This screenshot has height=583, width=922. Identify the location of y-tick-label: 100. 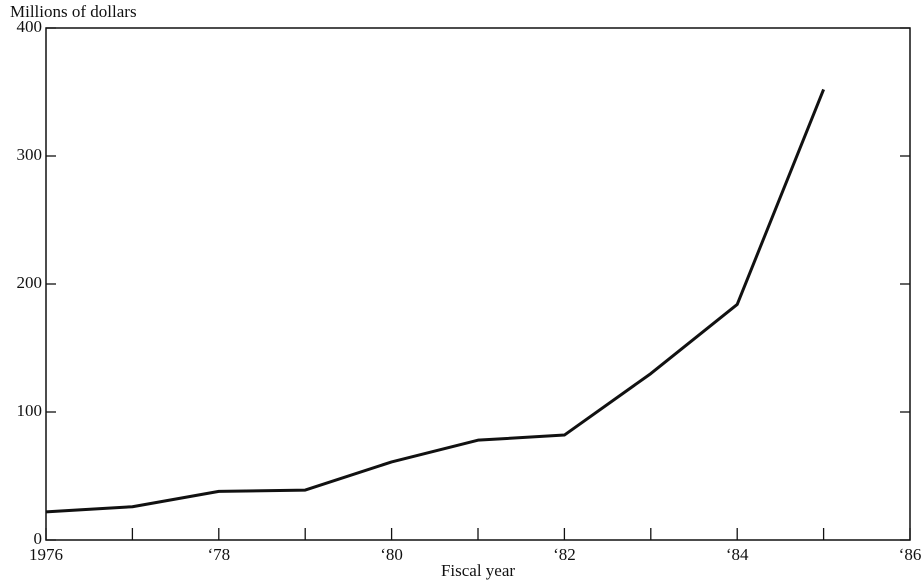
(30, 410).